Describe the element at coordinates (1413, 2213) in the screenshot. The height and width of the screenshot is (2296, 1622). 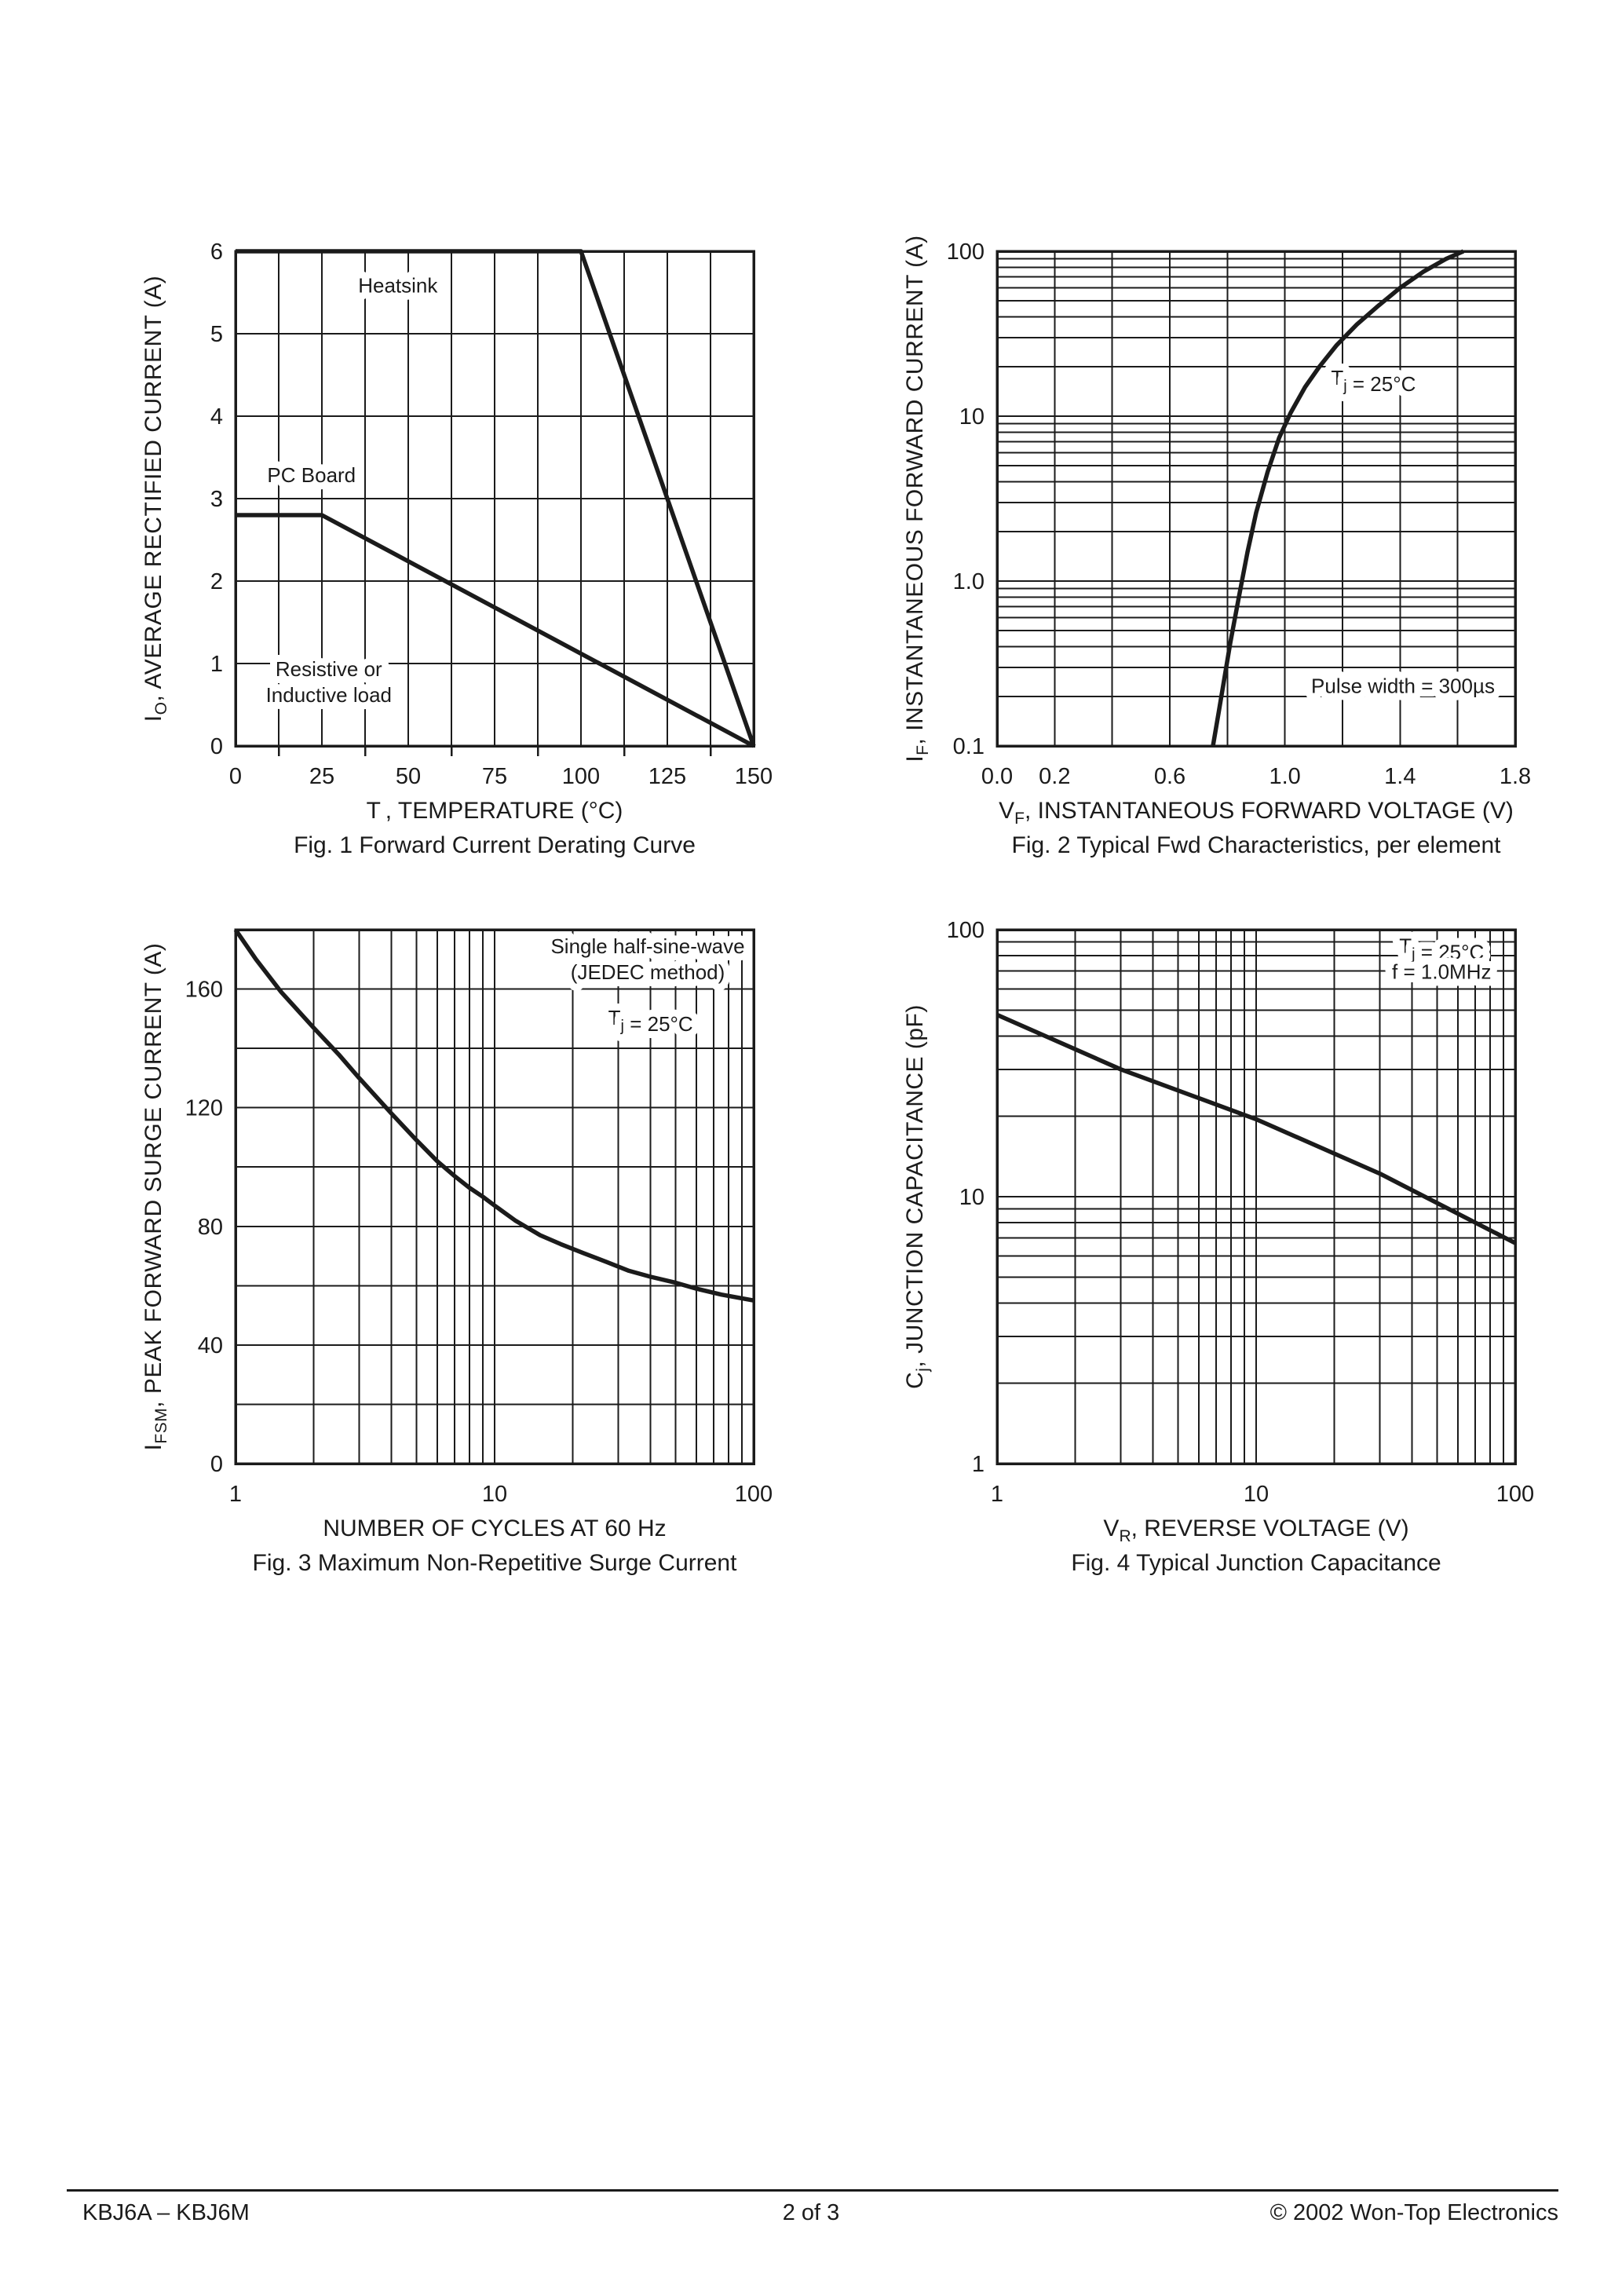
I see `footer-copyright: © 2002 Won-Top Electronics` at that location.